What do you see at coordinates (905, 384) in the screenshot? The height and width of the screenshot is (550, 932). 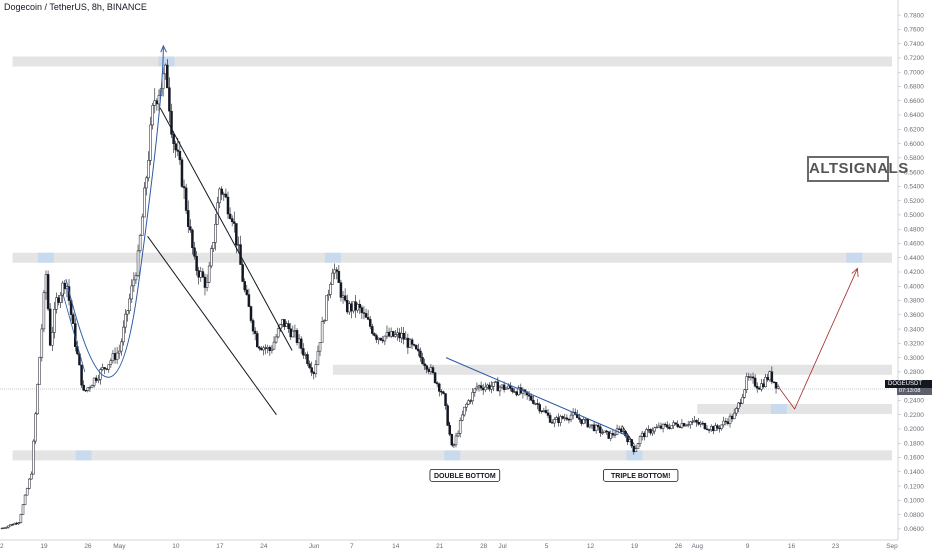 I see `price-tag-symbol: DOGEUSDT` at bounding box center [905, 384].